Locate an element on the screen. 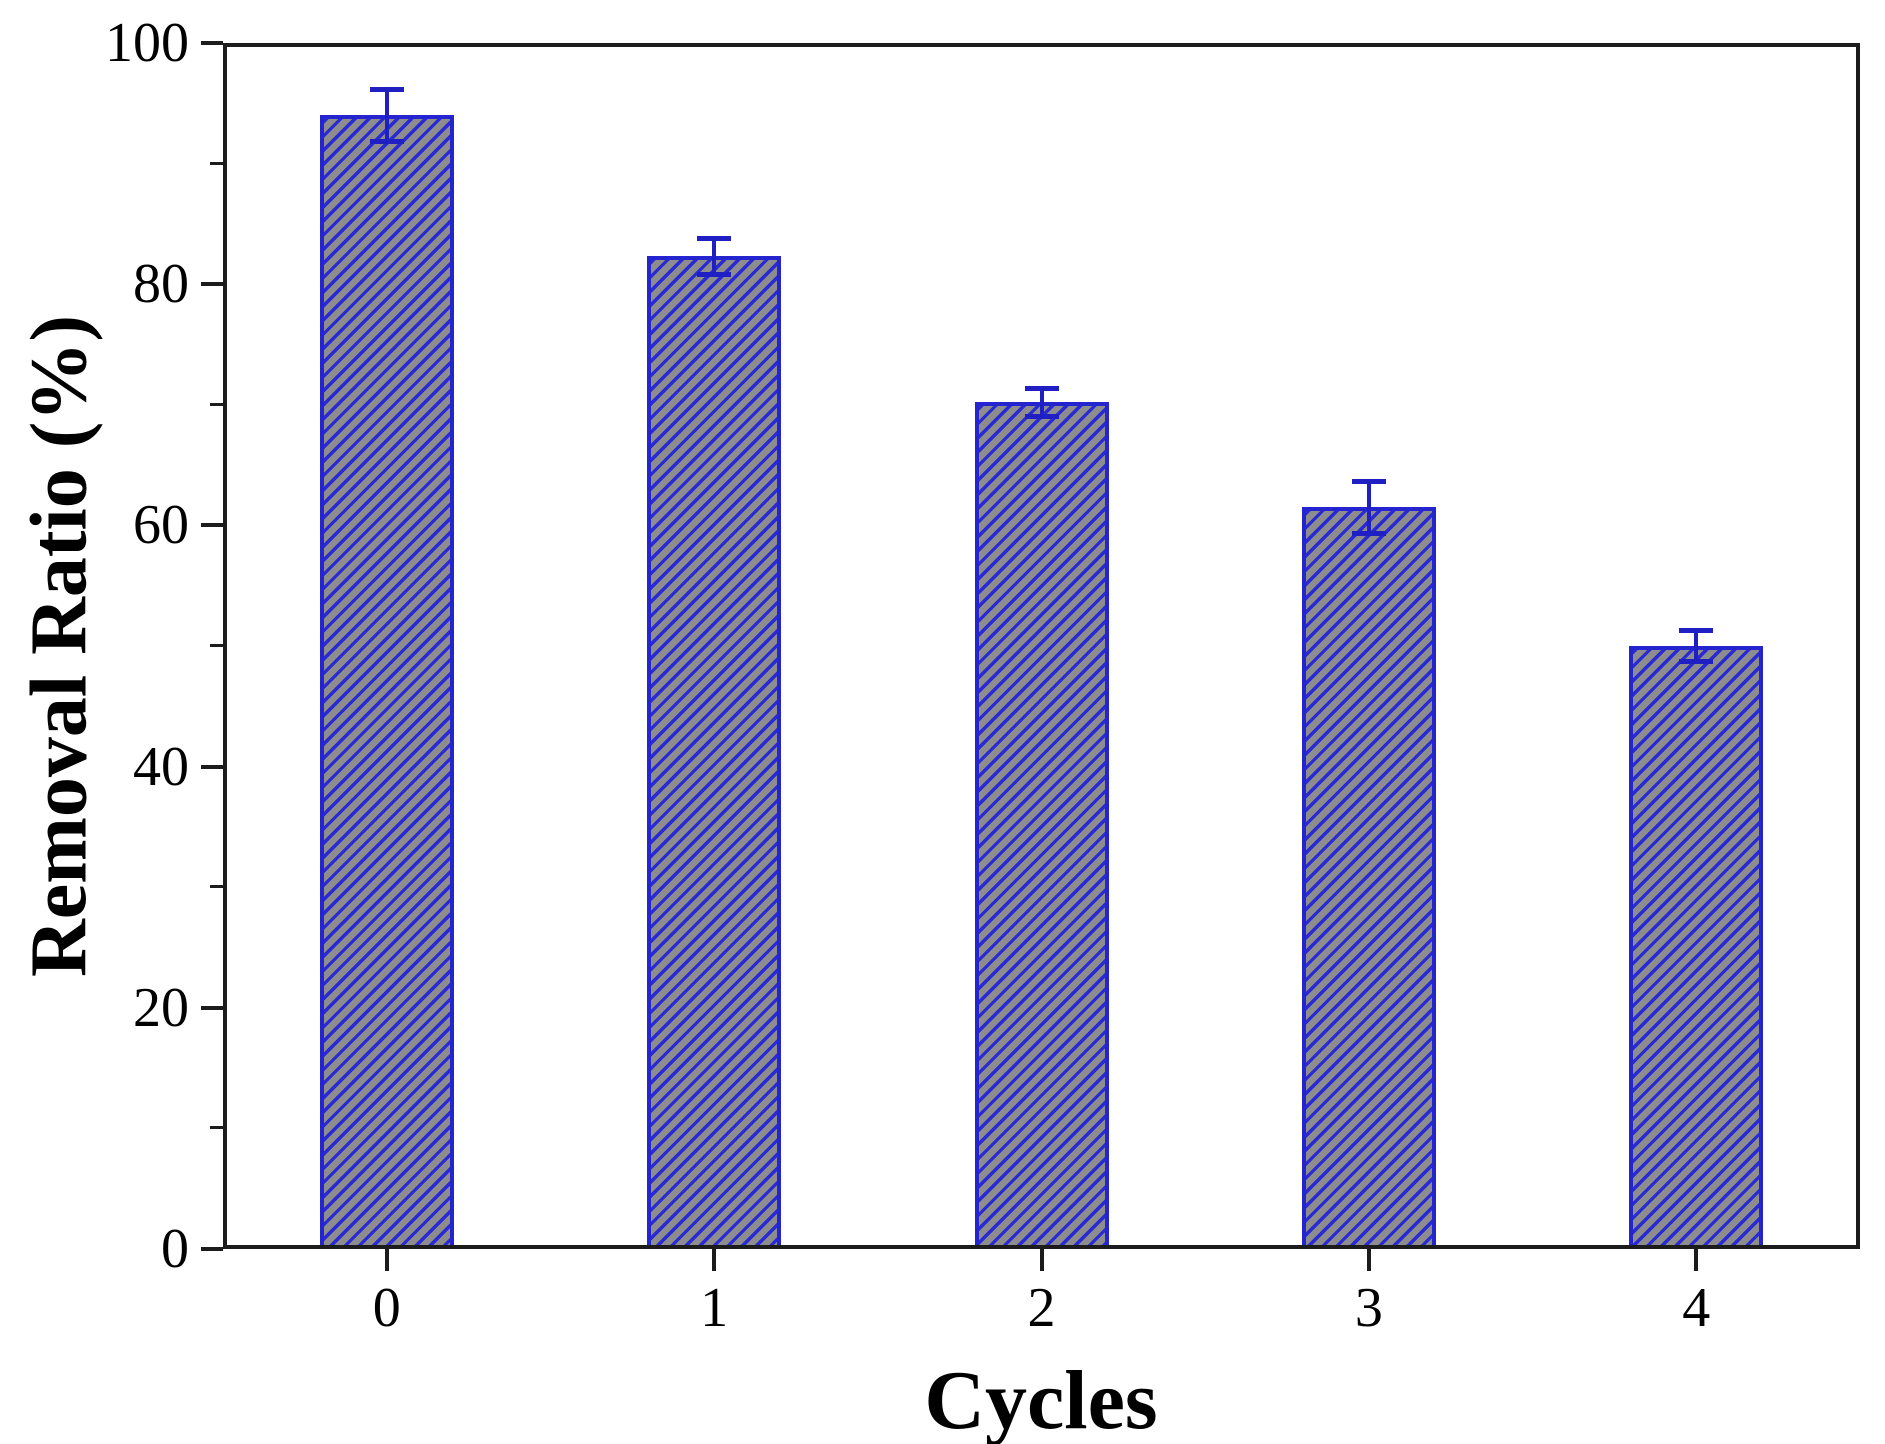  y-tick-label: 0 is located at coordinates (175, 1249).